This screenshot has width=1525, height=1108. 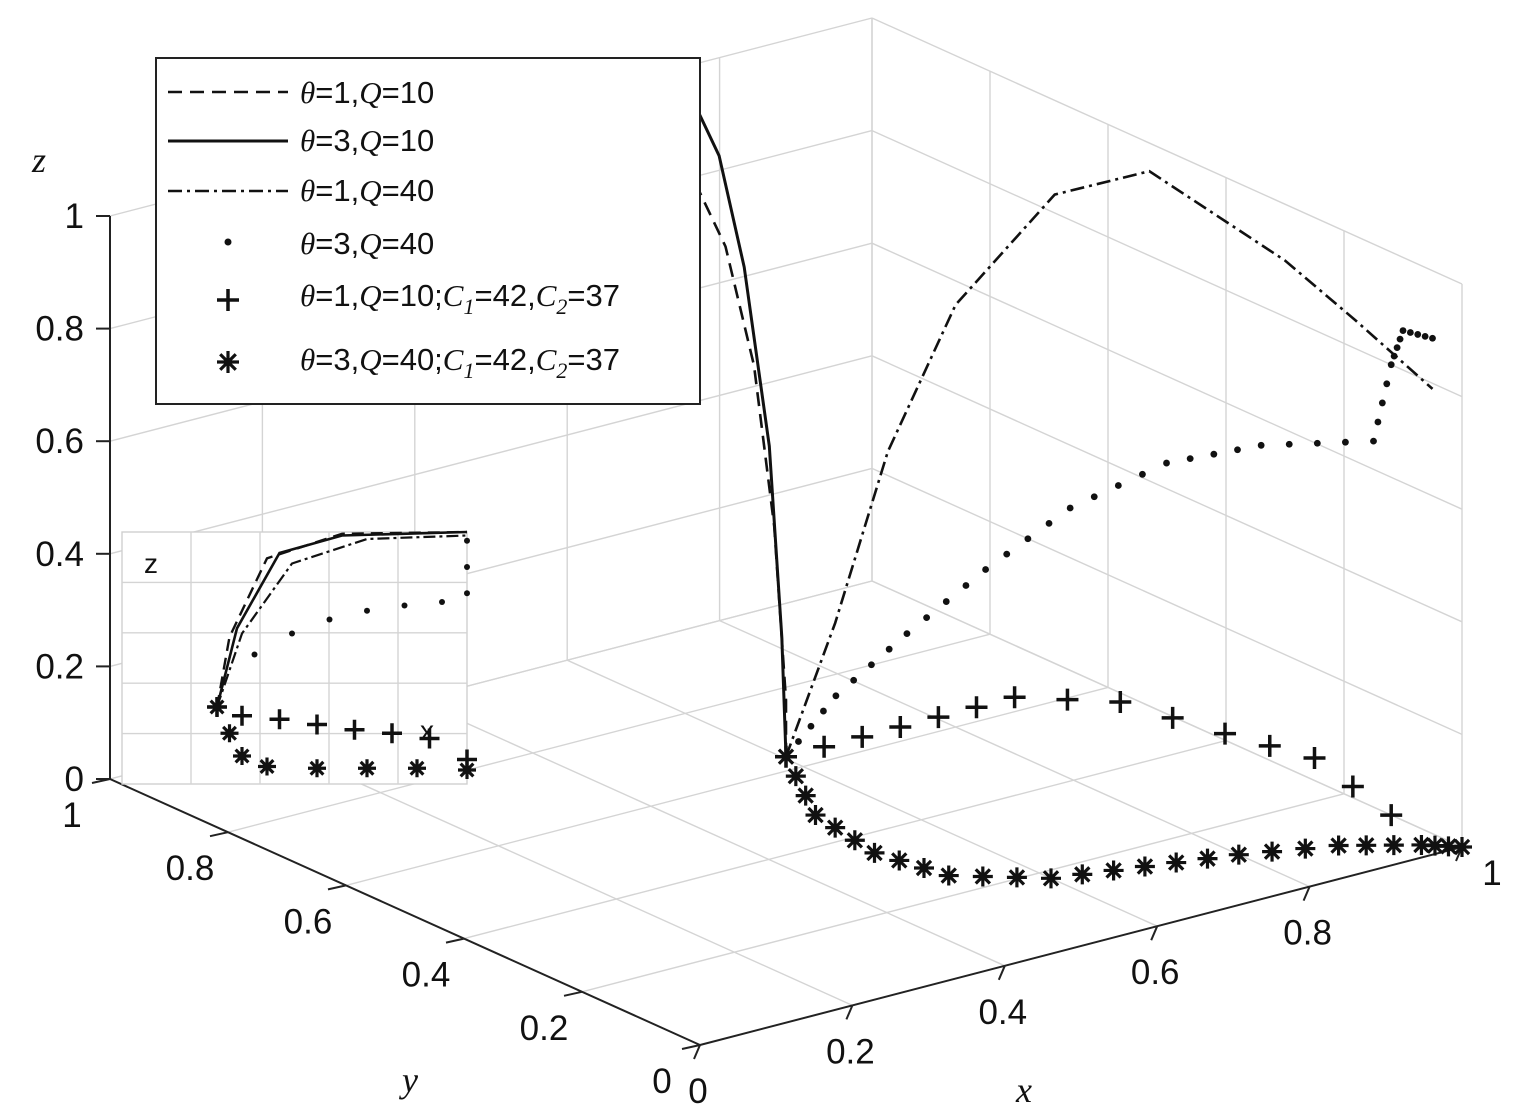 I want to click on legend-box, so click(x=428, y=231).